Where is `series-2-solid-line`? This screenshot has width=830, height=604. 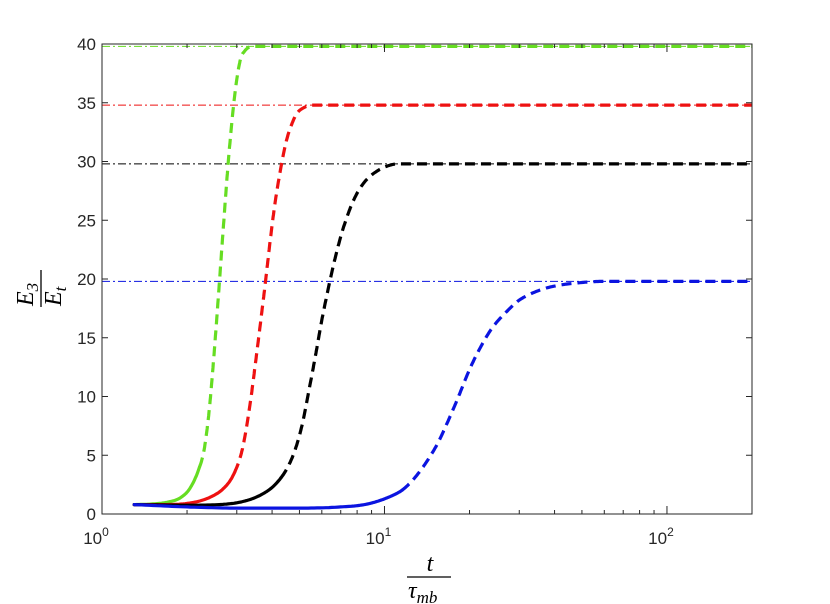
series-2-solid-line is located at coordinates (184, 489).